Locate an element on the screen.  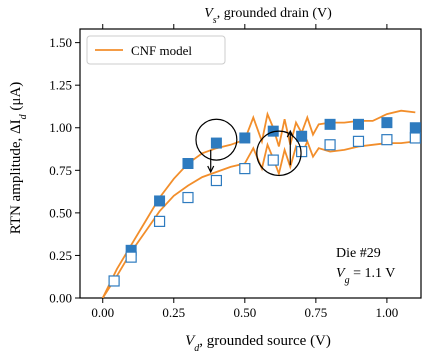
top-axis-title: Vs, grounded drain (V) is located at coordinates (268, 16).